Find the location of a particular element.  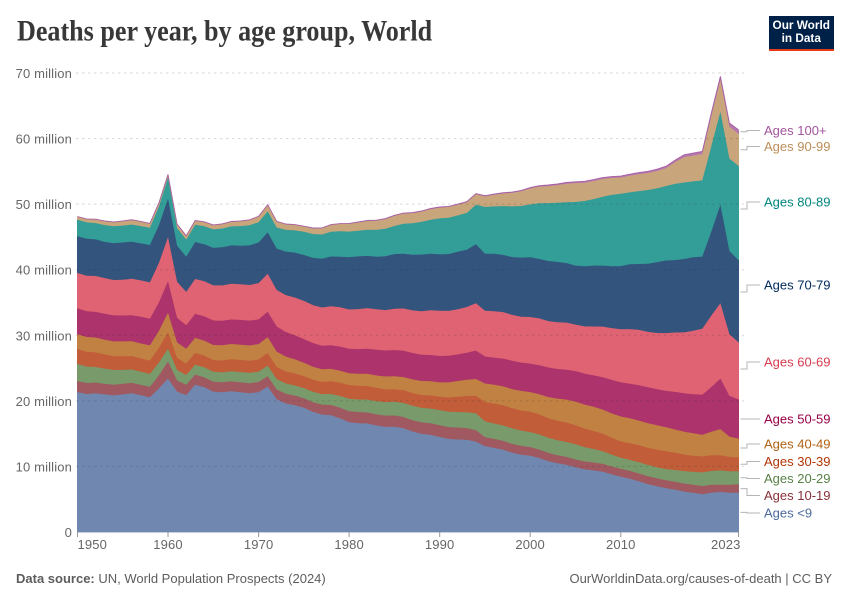

svg-text: 1990 is located at coordinates (440, 544).